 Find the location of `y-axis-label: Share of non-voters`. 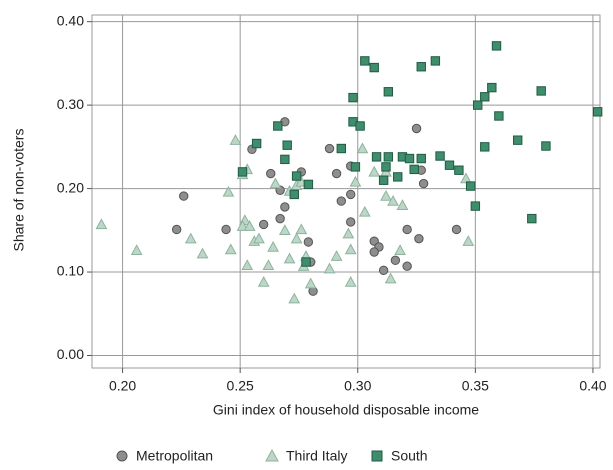

y-axis-label: Share of non-voters is located at coordinates (19, 190).